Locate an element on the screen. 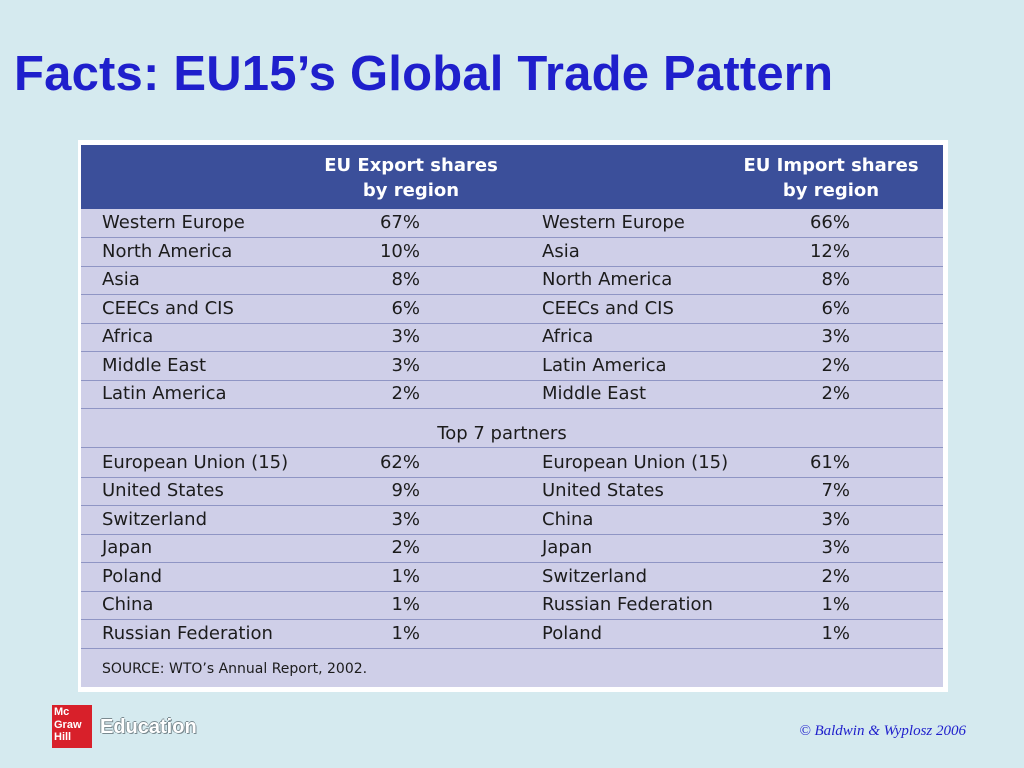 This screenshot has height=768, width=1024. import-share-cell: 7% is located at coordinates (835, 490).